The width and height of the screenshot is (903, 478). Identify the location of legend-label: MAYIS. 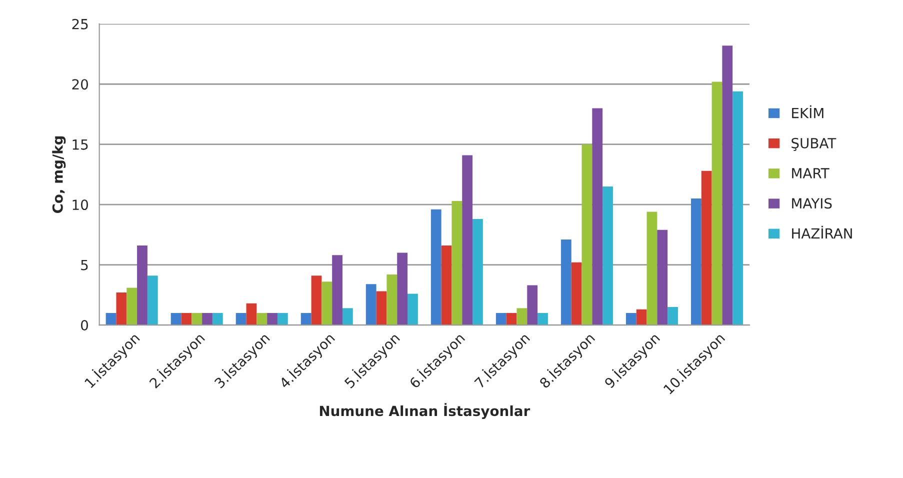
(812, 203).